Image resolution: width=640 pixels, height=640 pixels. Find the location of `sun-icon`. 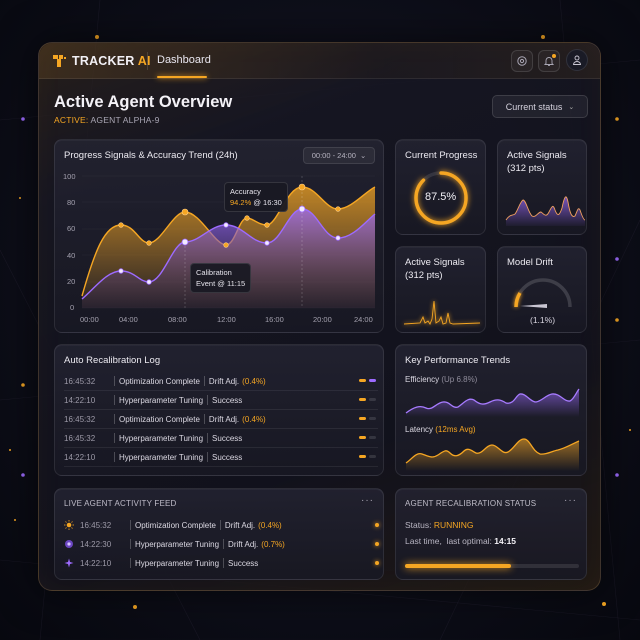

sun-icon is located at coordinates (69, 525).